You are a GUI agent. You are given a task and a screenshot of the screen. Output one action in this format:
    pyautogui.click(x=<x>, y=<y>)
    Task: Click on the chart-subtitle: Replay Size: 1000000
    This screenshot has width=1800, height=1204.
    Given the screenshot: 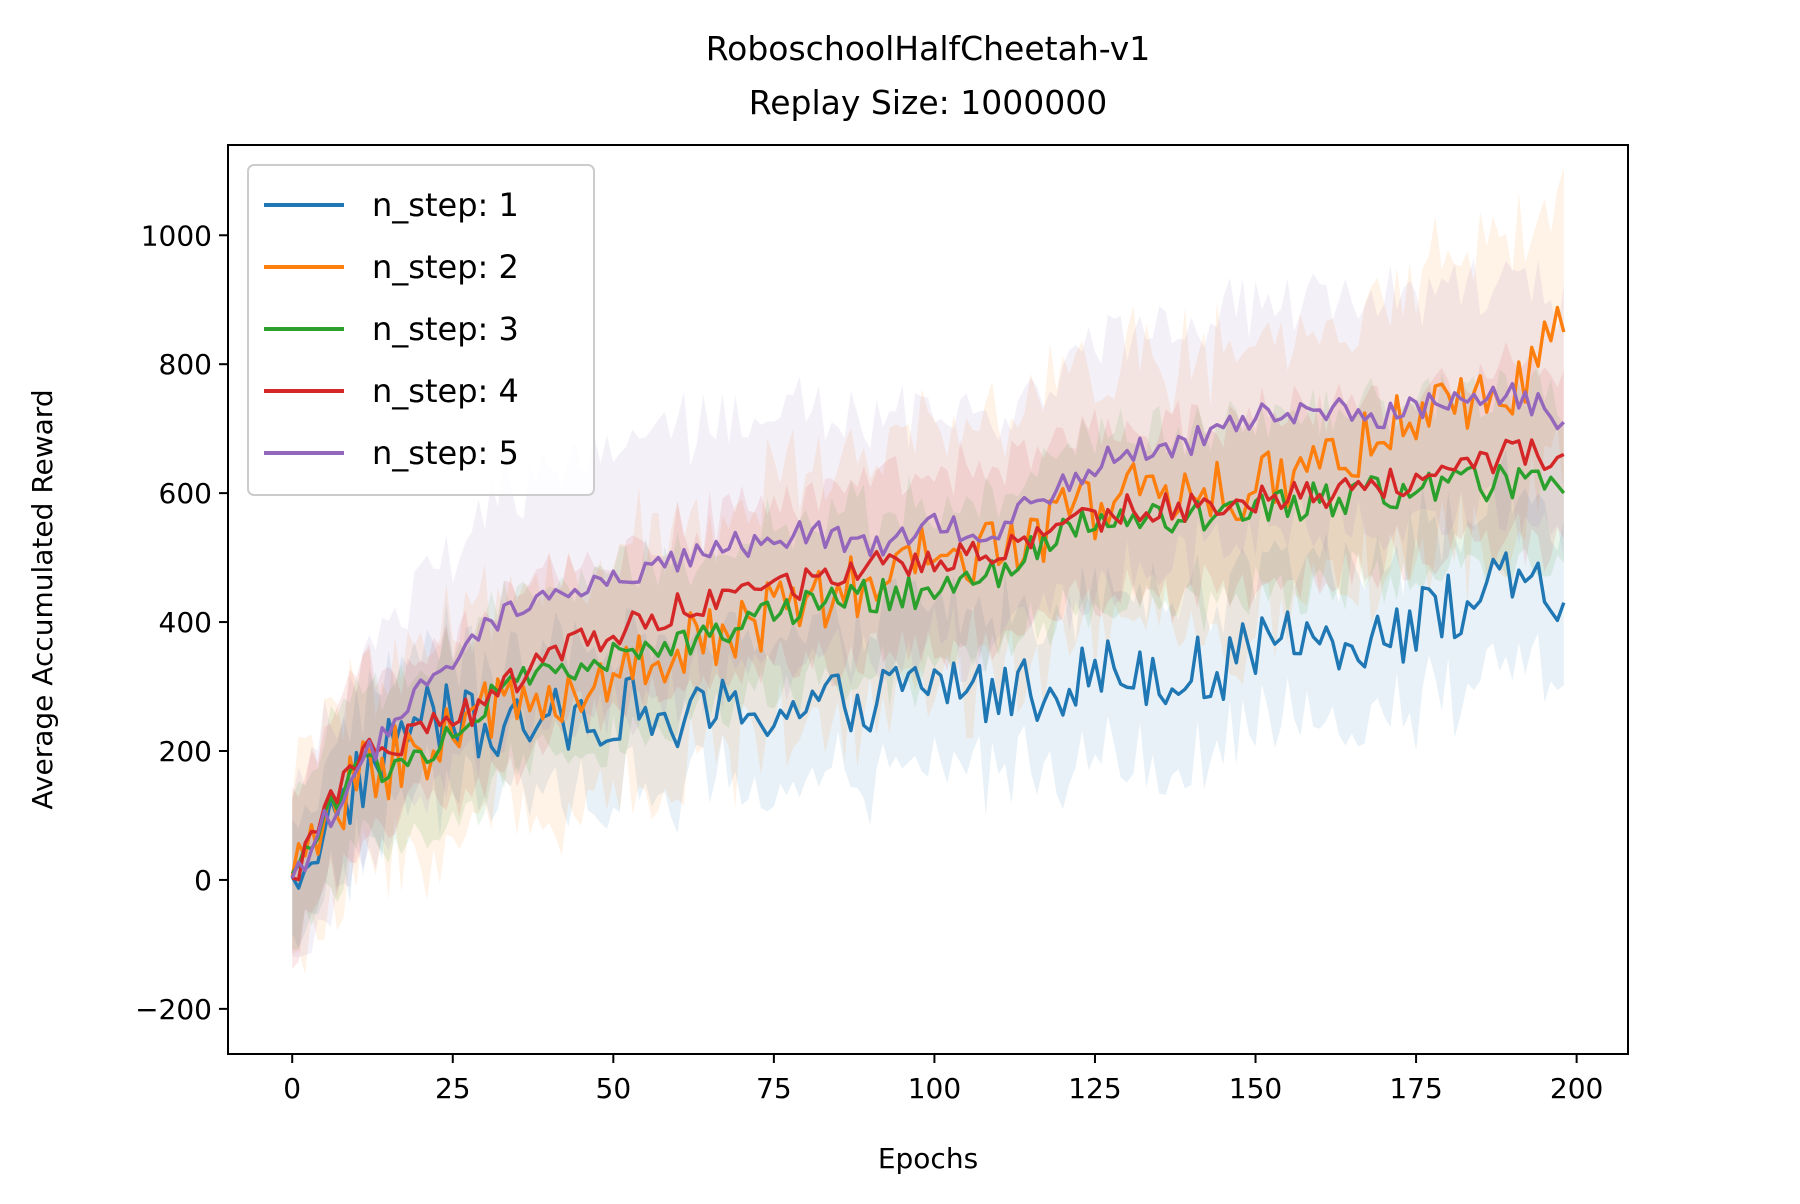 What is the action you would take?
    pyautogui.click(x=928, y=102)
    